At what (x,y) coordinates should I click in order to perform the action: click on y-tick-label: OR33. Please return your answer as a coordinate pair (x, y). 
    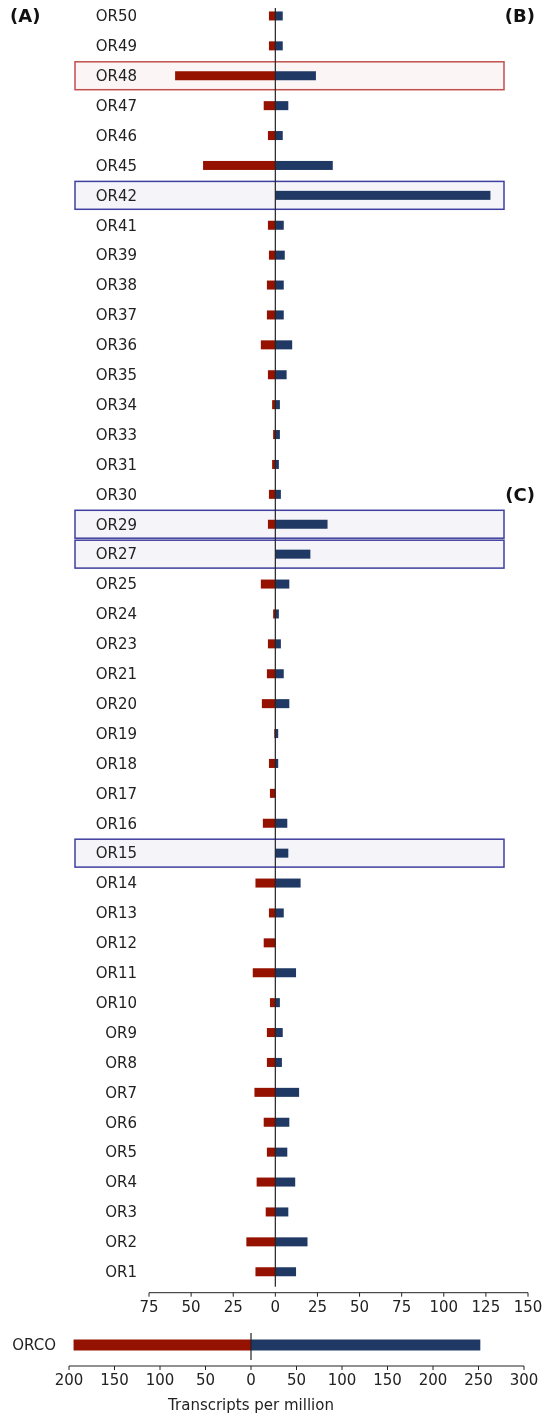
    Looking at the image, I should click on (116, 434).